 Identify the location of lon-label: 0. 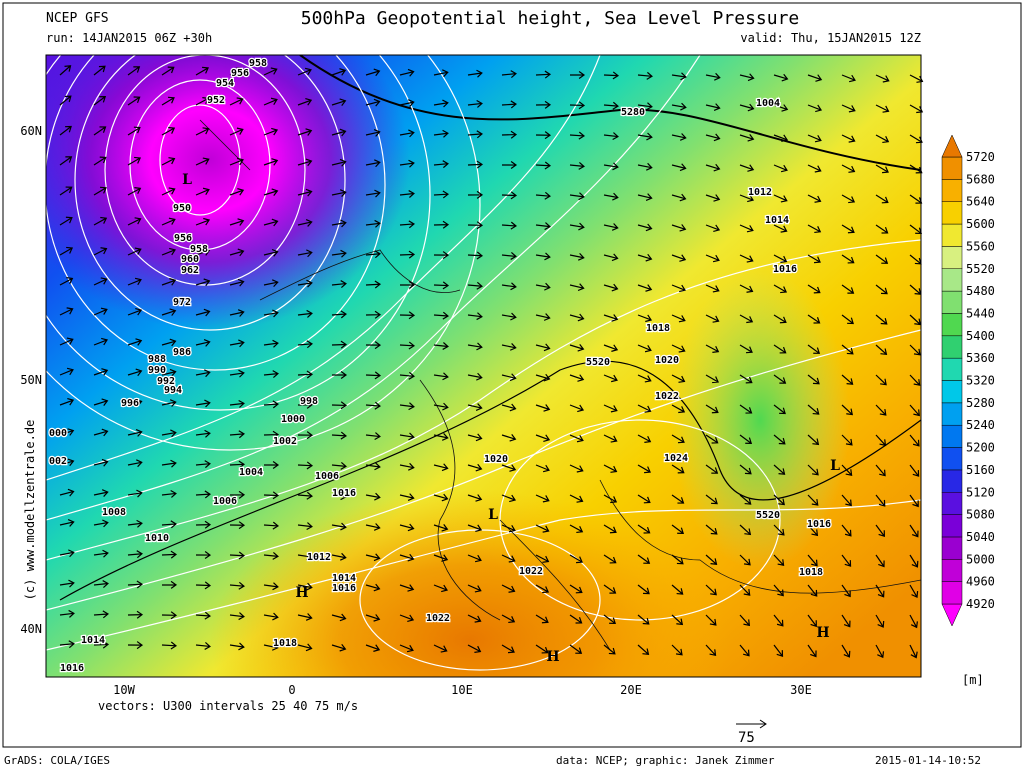
(291, 690).